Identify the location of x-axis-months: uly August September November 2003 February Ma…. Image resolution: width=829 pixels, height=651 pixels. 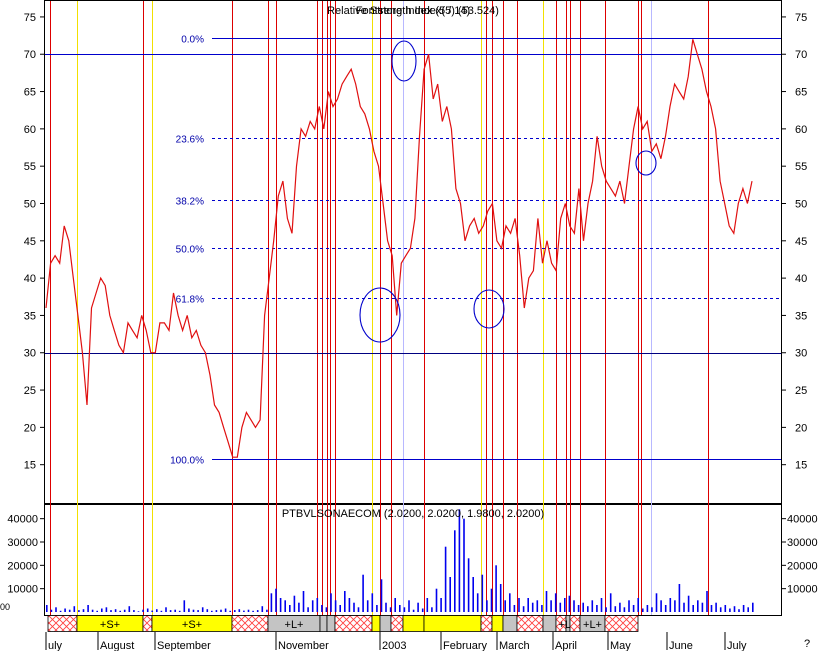
(396, 641).